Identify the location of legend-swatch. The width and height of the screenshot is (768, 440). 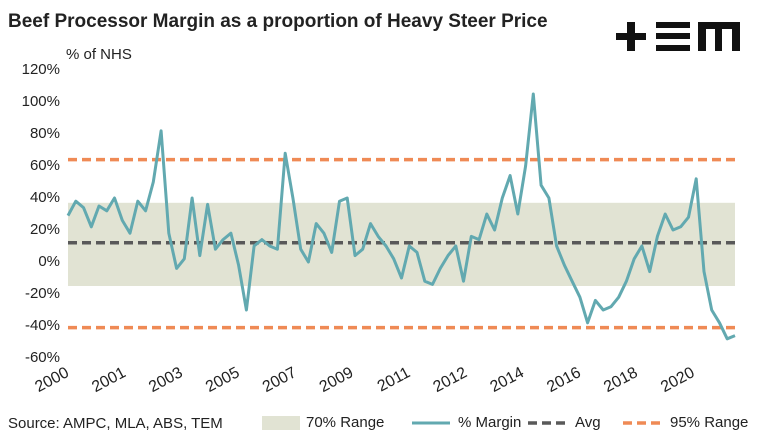
(281, 423).